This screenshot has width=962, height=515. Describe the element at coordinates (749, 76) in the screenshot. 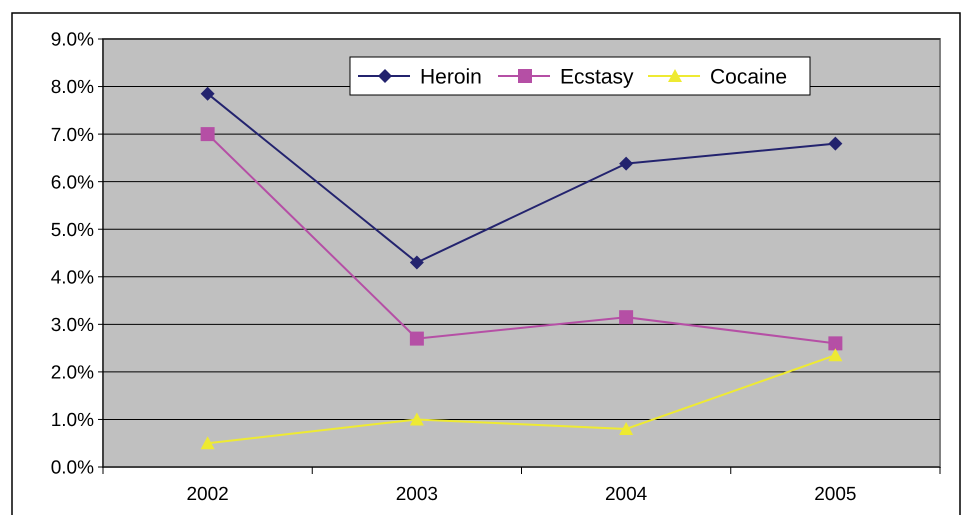

I see `legend-label: Cocaine` at that location.